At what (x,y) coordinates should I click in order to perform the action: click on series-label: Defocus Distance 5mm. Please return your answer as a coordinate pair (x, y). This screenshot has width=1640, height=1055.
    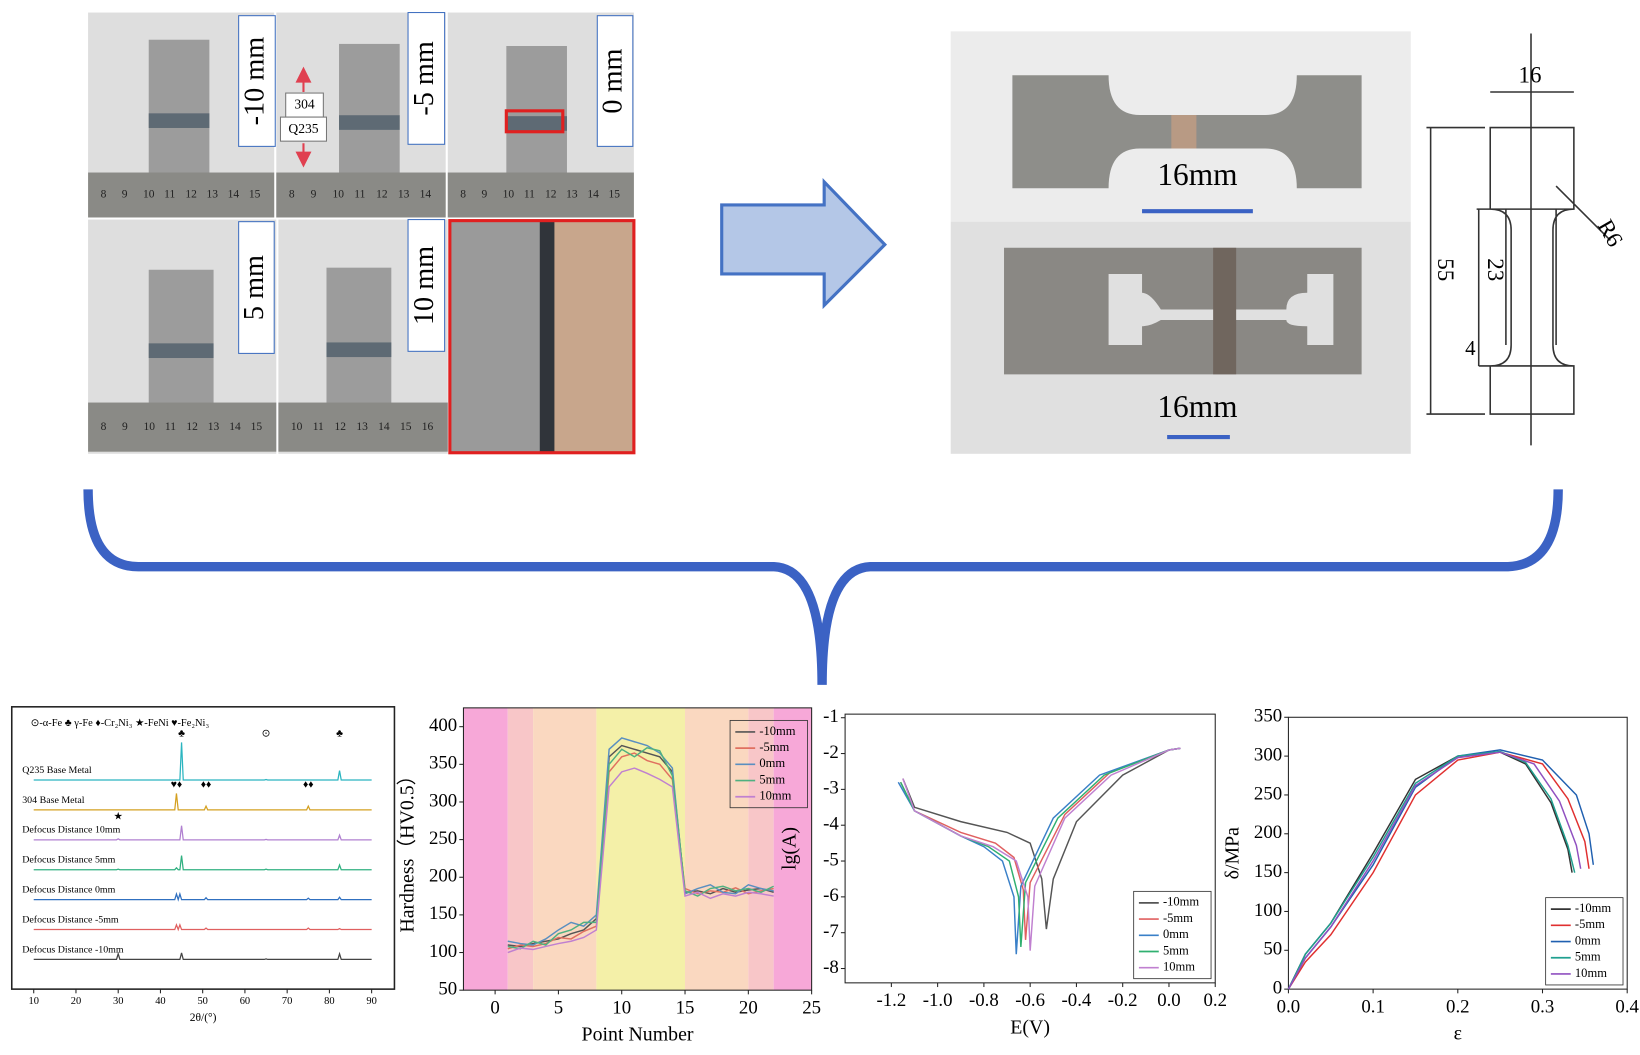
    Looking at the image, I should click on (68, 860).